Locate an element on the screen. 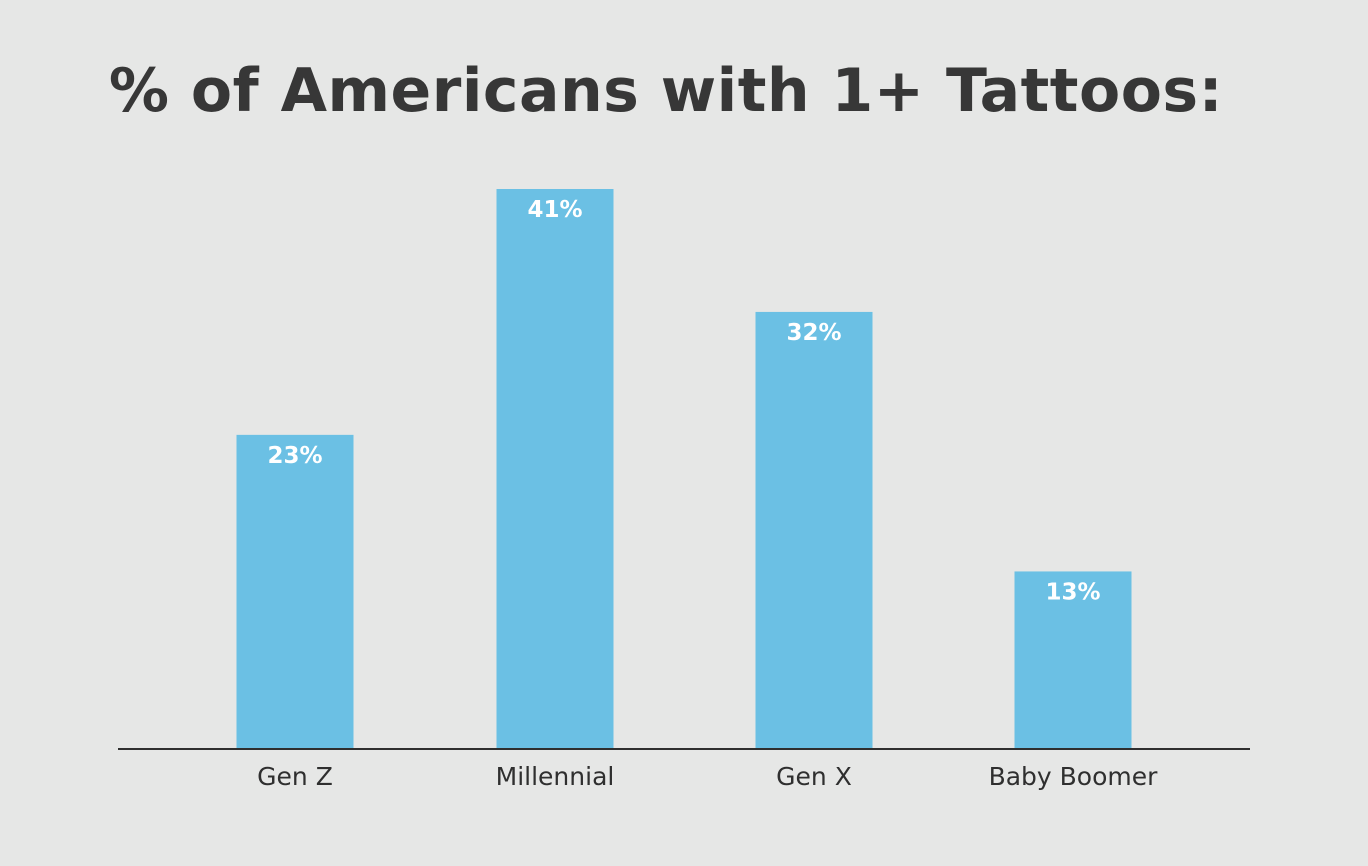 This screenshot has height=866, width=1368. category-label: Baby Boomer is located at coordinates (1074, 776).